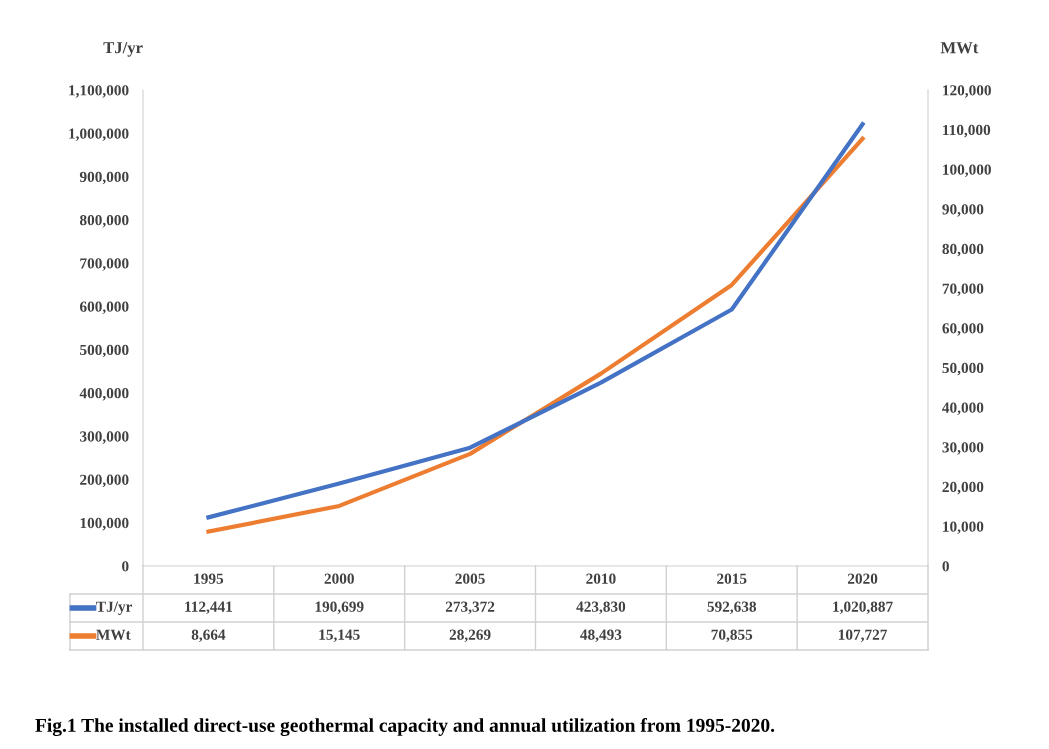  I want to click on y2-tick-label: 10,000, so click(963, 527).